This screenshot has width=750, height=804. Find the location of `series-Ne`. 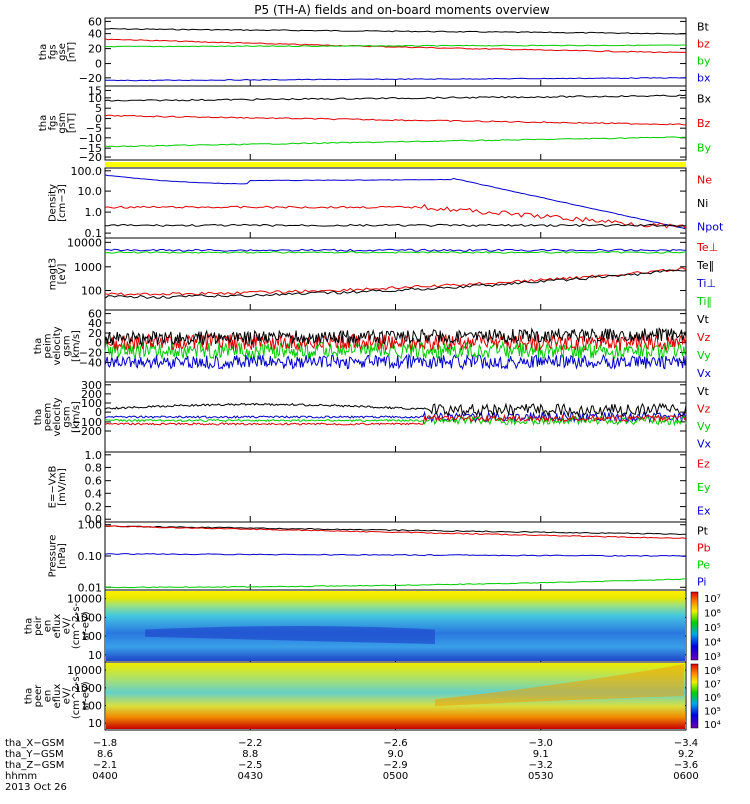

series-Ne is located at coordinates (395, 216).